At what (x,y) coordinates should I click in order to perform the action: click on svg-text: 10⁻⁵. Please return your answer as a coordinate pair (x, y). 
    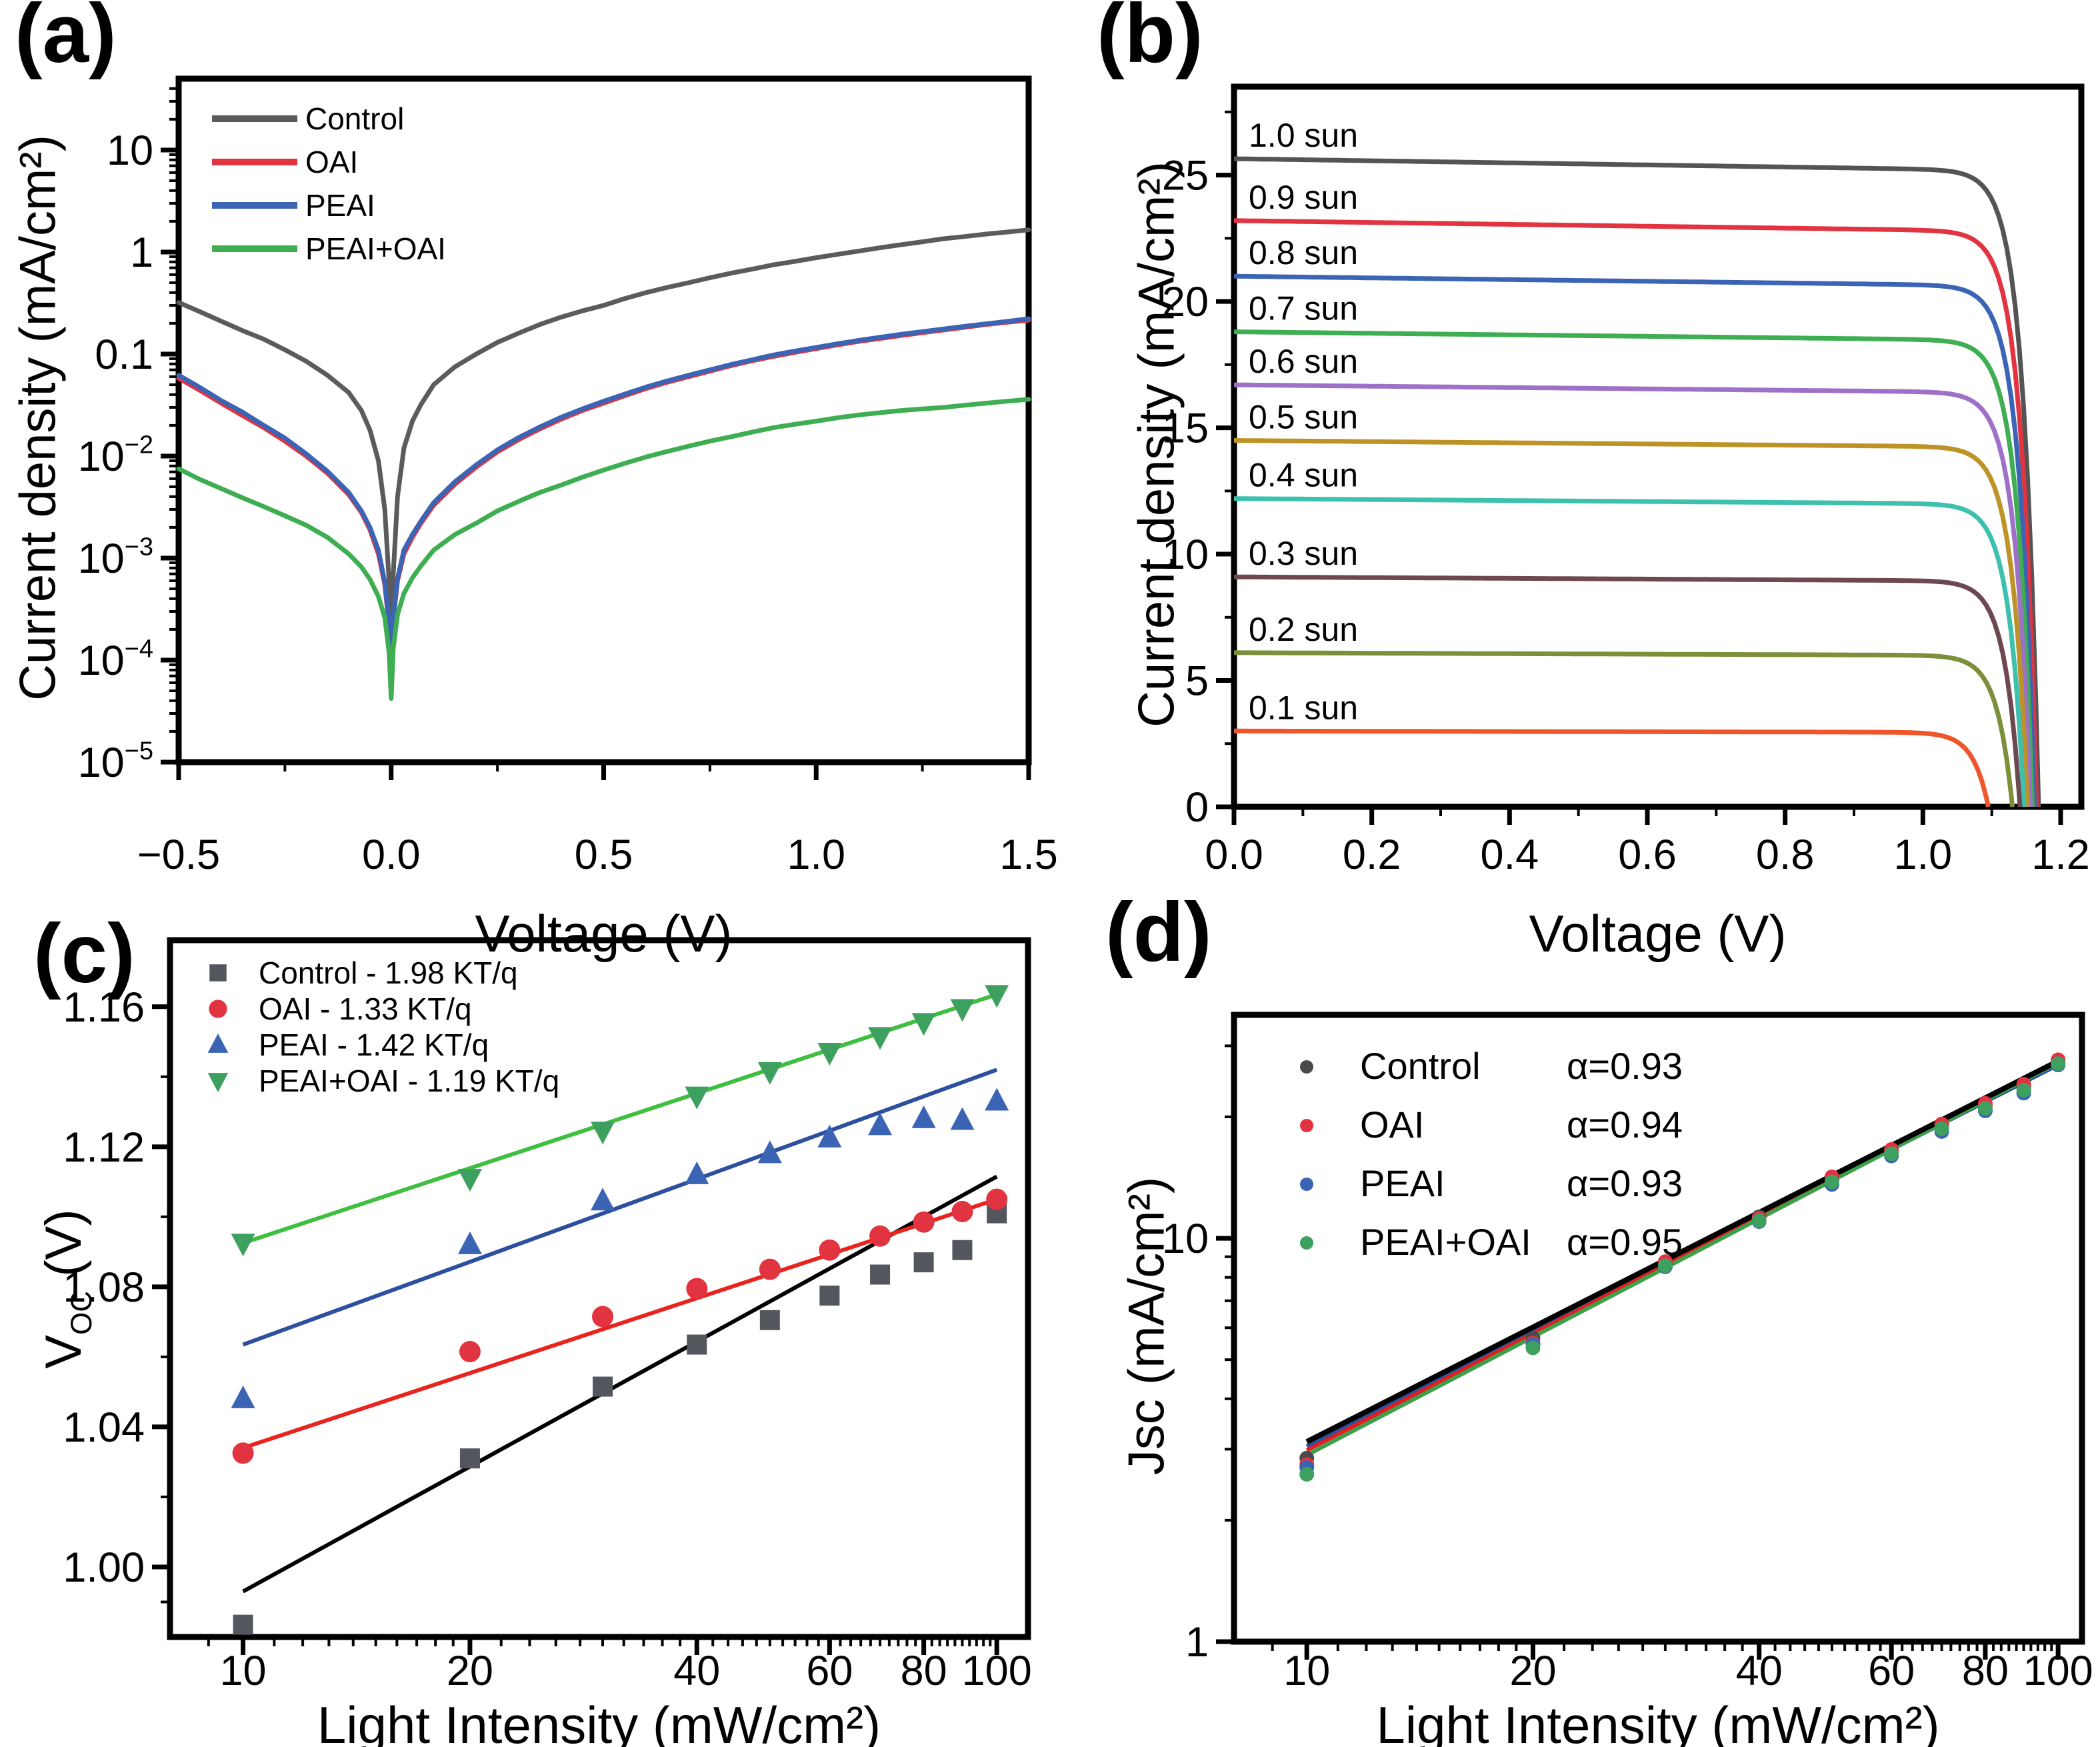
    Looking at the image, I should click on (115, 762).